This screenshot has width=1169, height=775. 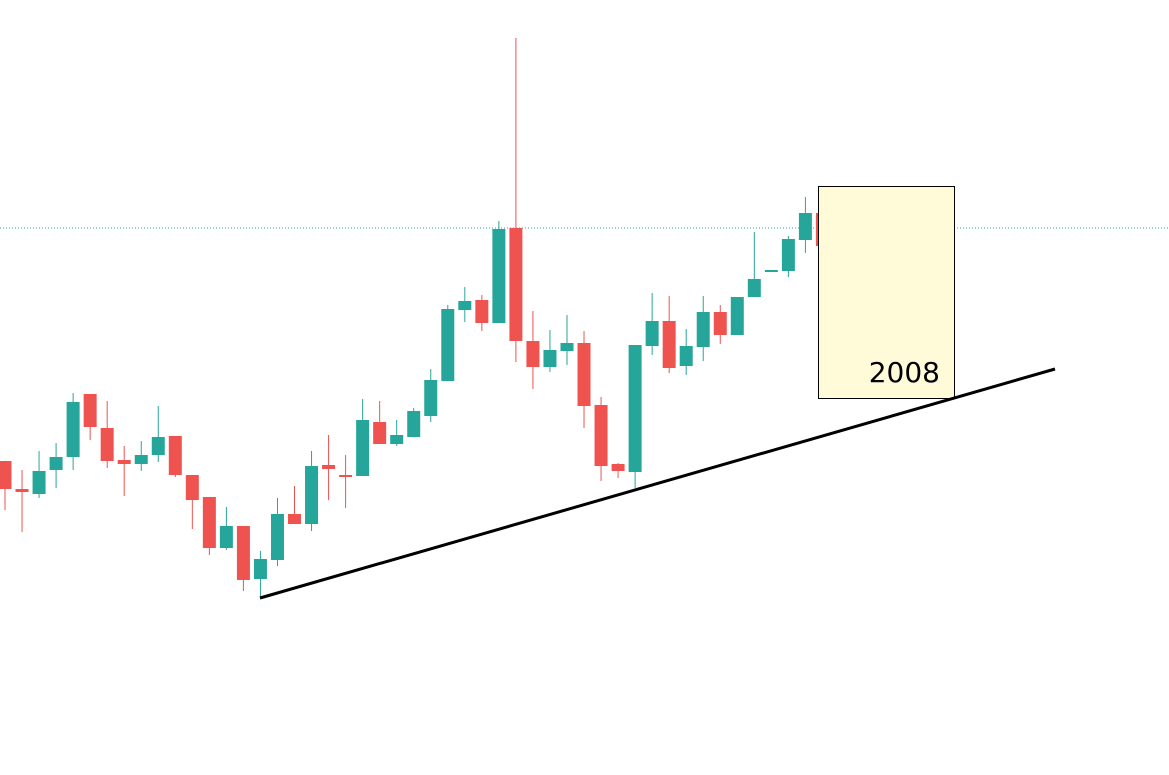 I want to click on annotation-text: 2008, so click(x=904, y=372).